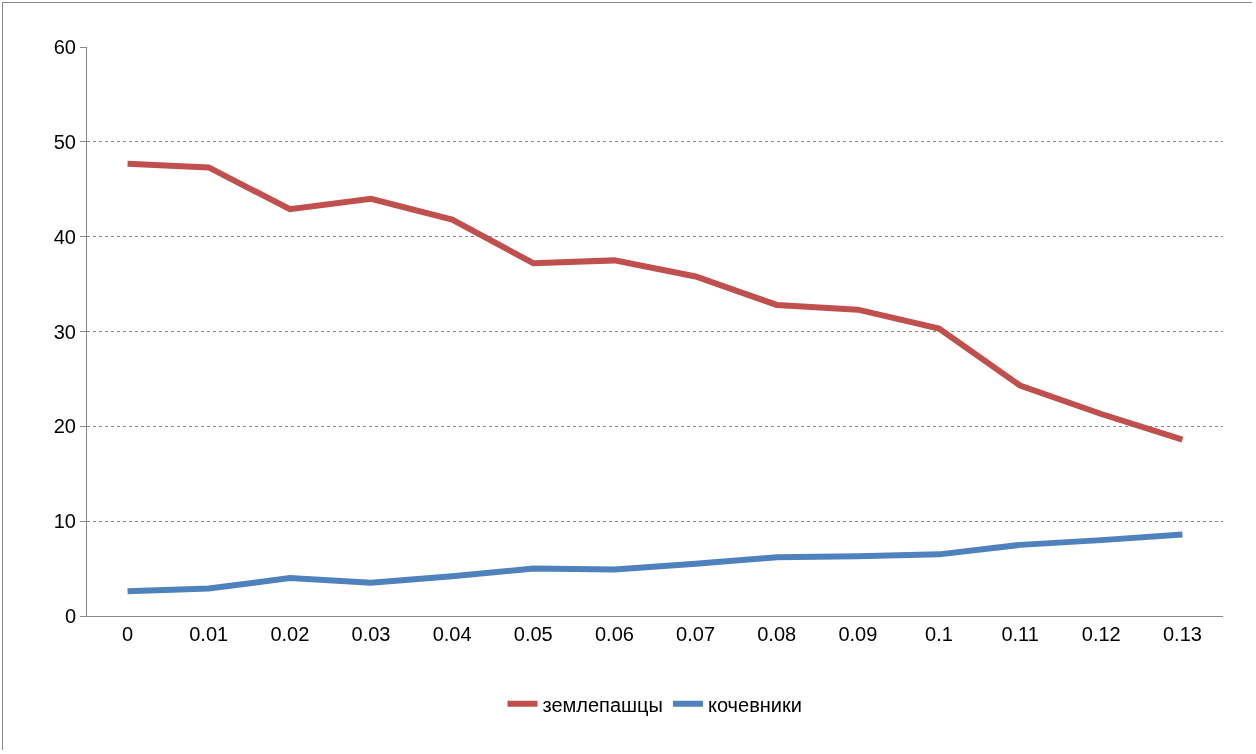  I want to click on y-tick-label: 50, so click(64, 141).